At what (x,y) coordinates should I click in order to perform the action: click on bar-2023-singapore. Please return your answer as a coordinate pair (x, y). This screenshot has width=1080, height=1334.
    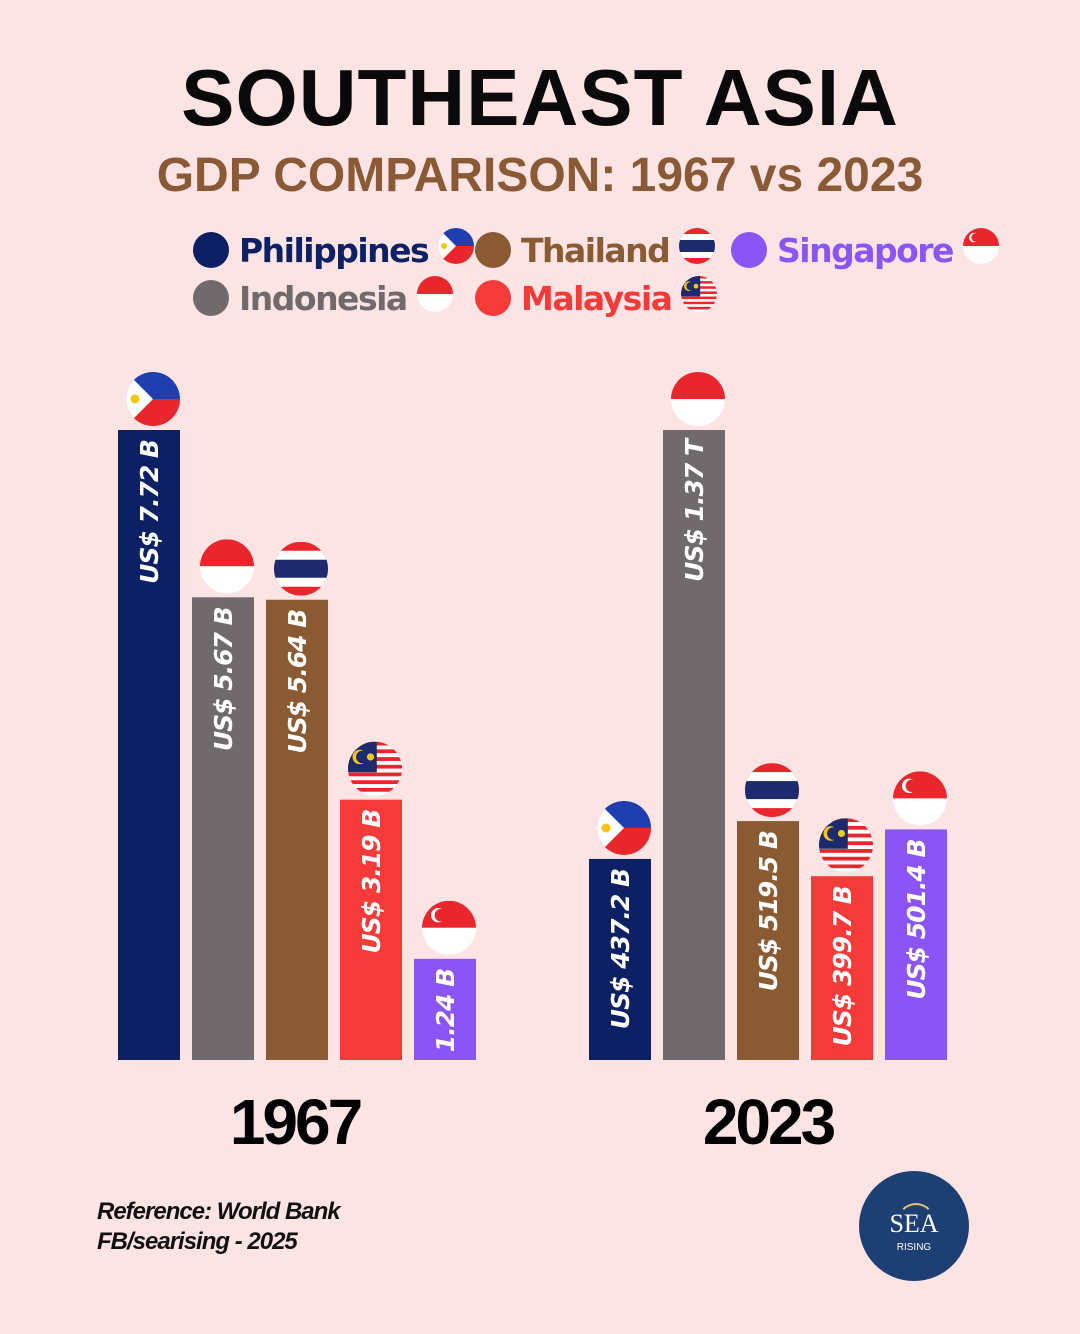
    Looking at the image, I should click on (916, 944).